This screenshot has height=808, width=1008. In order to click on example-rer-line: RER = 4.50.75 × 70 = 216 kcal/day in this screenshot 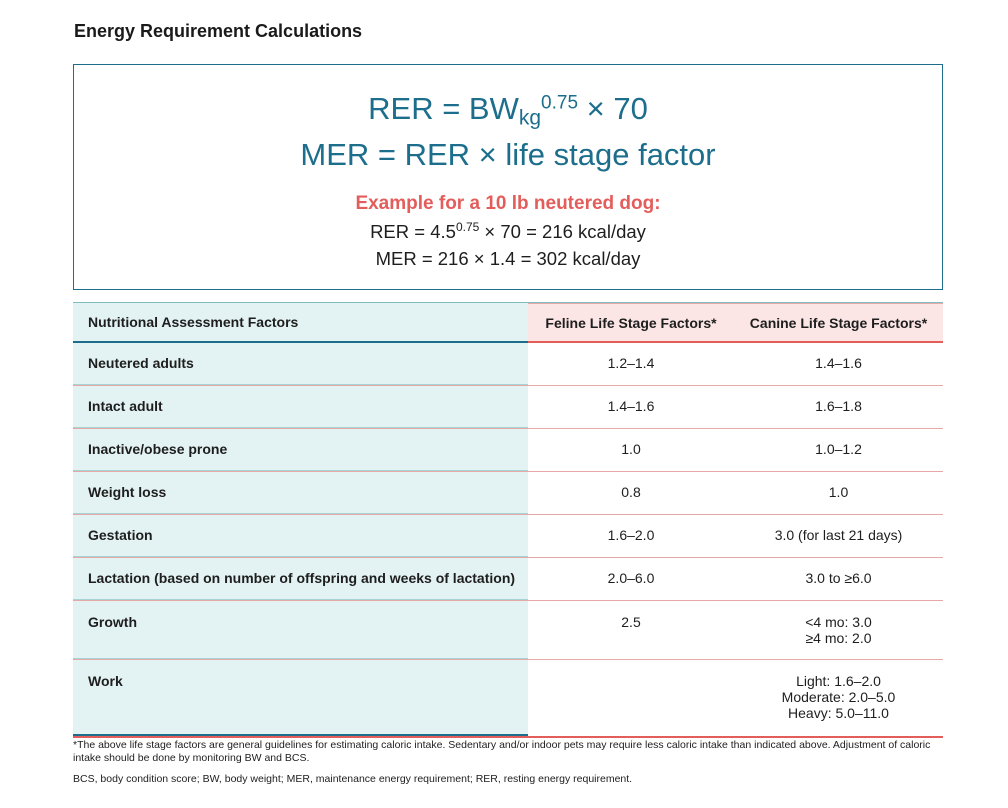, I will do `click(508, 231)`.